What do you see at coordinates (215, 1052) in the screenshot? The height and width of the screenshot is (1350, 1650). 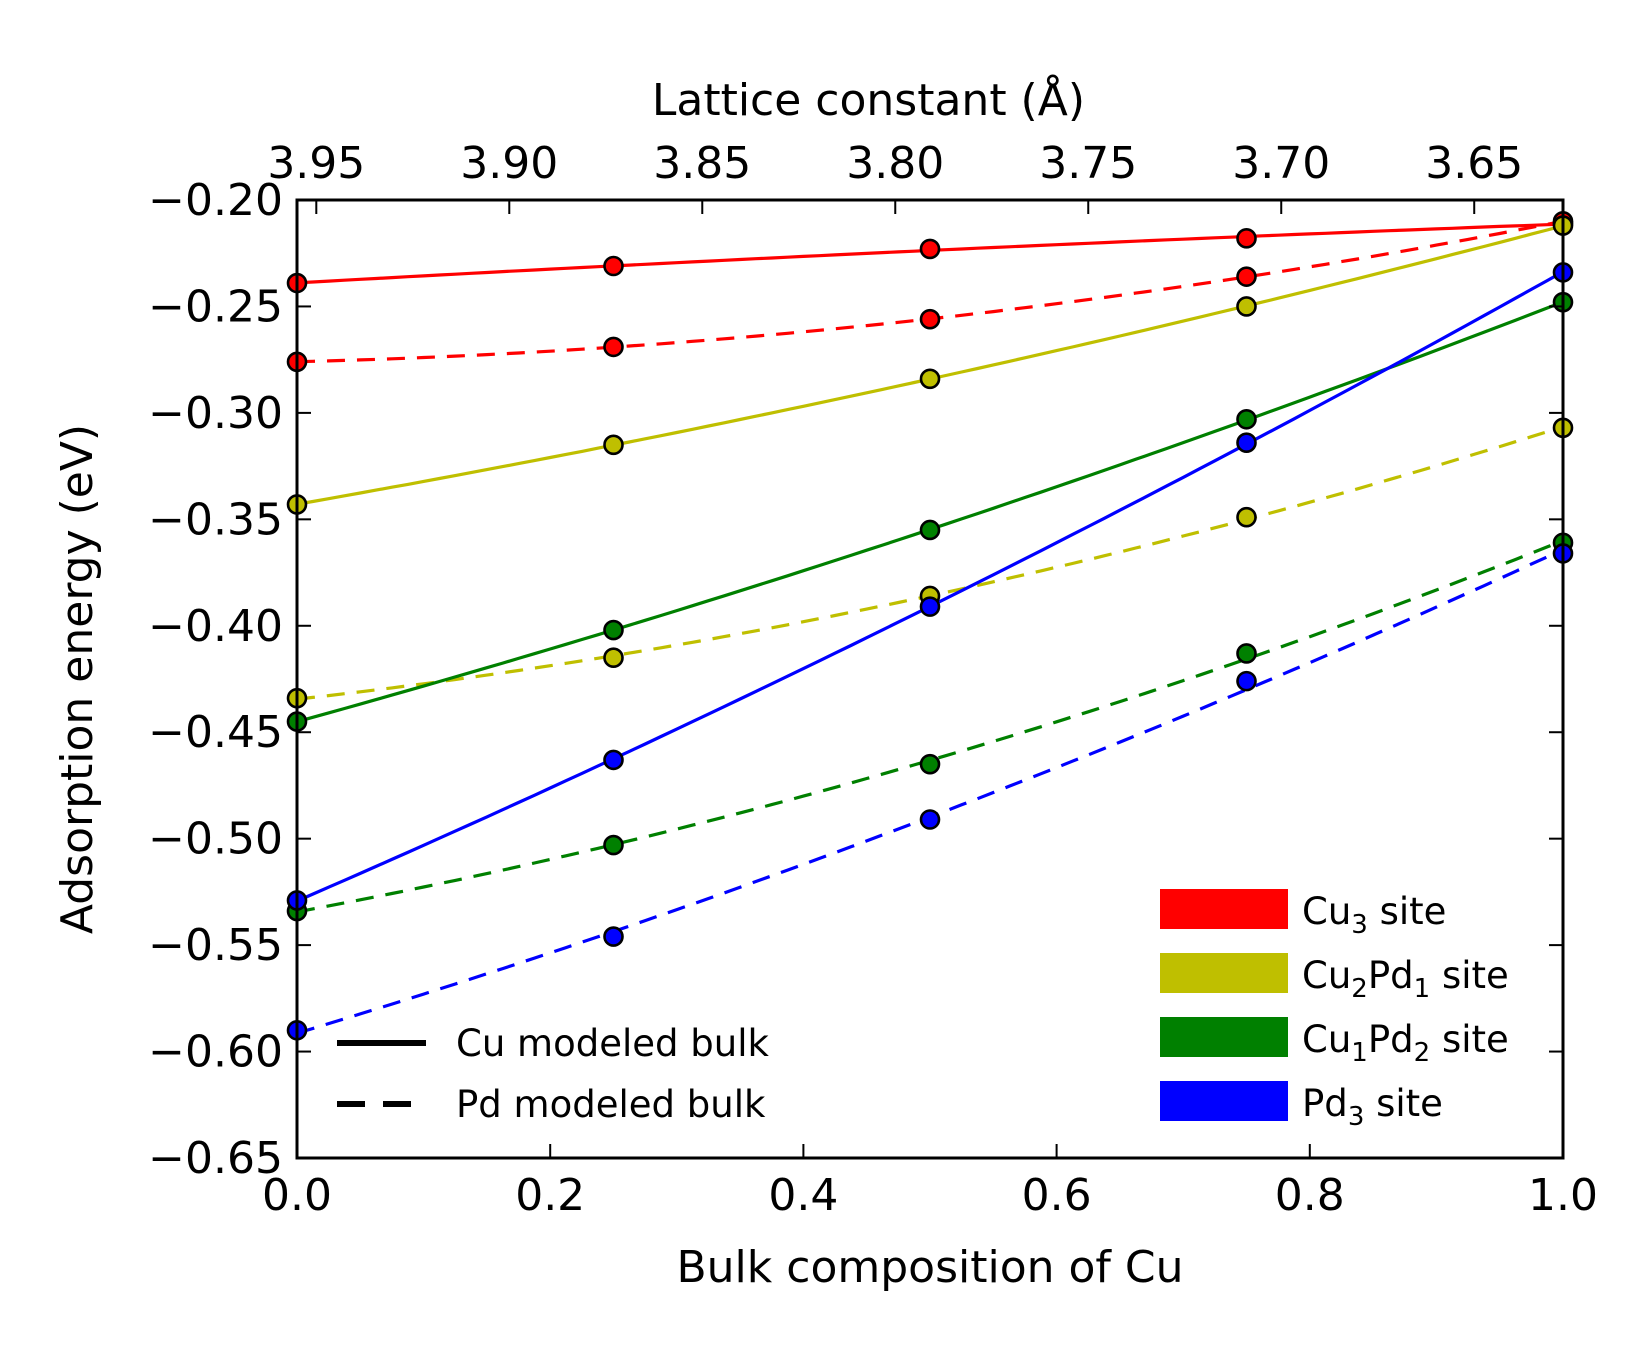 I see `y-tick-label-8: −0.60` at bounding box center [215, 1052].